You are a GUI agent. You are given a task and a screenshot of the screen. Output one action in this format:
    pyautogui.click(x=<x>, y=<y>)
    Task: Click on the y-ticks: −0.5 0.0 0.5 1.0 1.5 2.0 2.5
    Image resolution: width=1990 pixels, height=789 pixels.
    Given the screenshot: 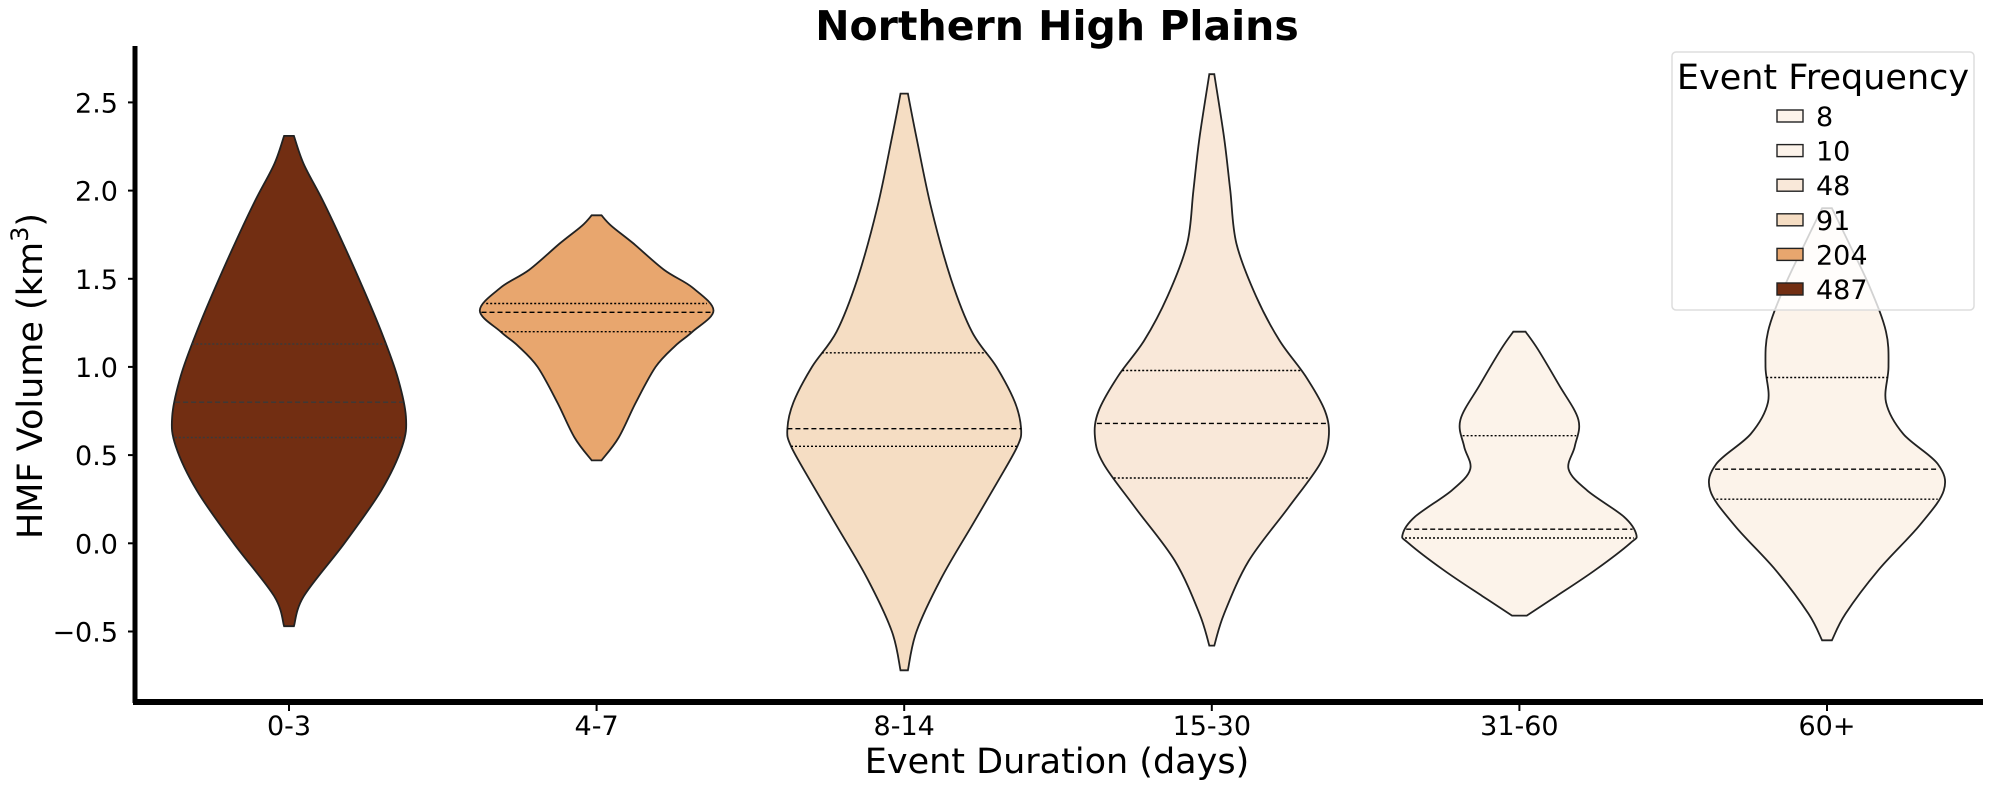 What is the action you would take?
    pyautogui.click(x=93, y=368)
    